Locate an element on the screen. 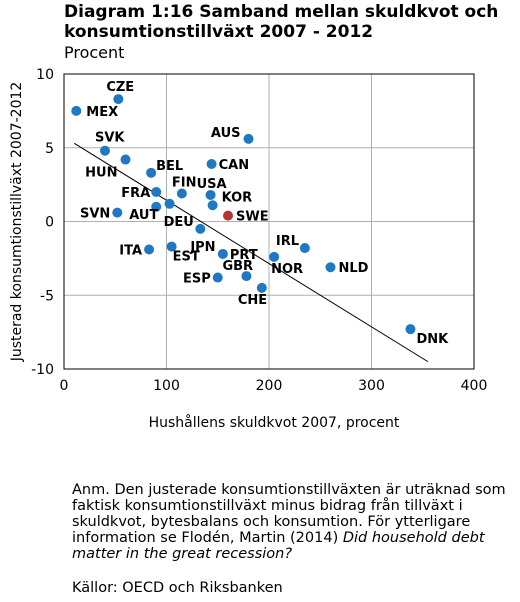  data-point-usa is located at coordinates (210, 194).